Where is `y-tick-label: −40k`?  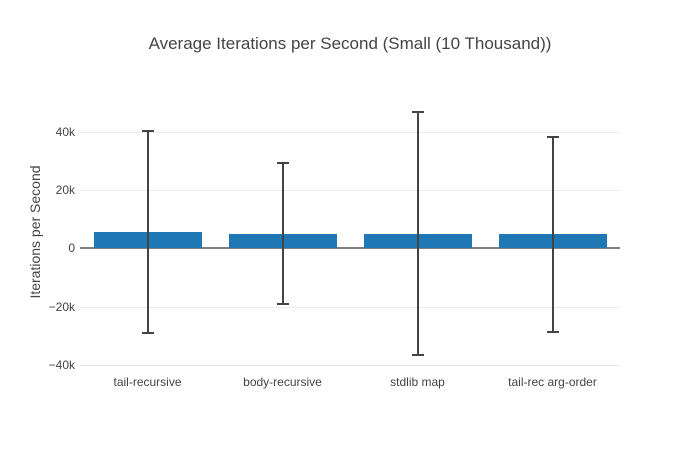
y-tick-label: −40k is located at coordinates (61, 364).